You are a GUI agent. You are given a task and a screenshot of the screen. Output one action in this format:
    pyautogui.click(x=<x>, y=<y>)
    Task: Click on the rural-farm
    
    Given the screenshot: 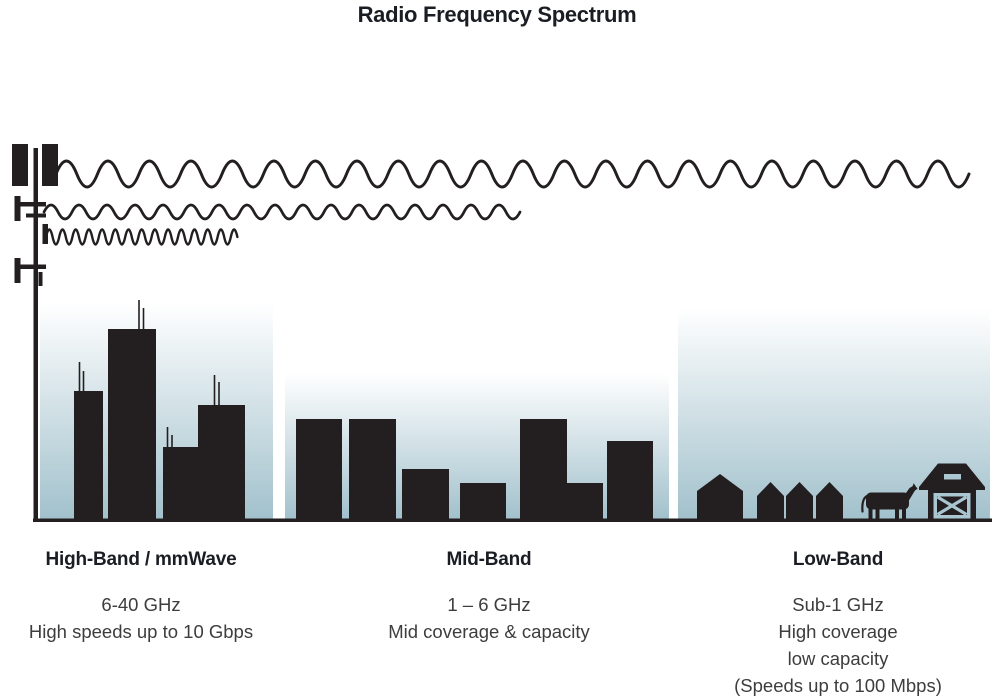 What is the action you would take?
    pyautogui.click(x=841, y=491)
    